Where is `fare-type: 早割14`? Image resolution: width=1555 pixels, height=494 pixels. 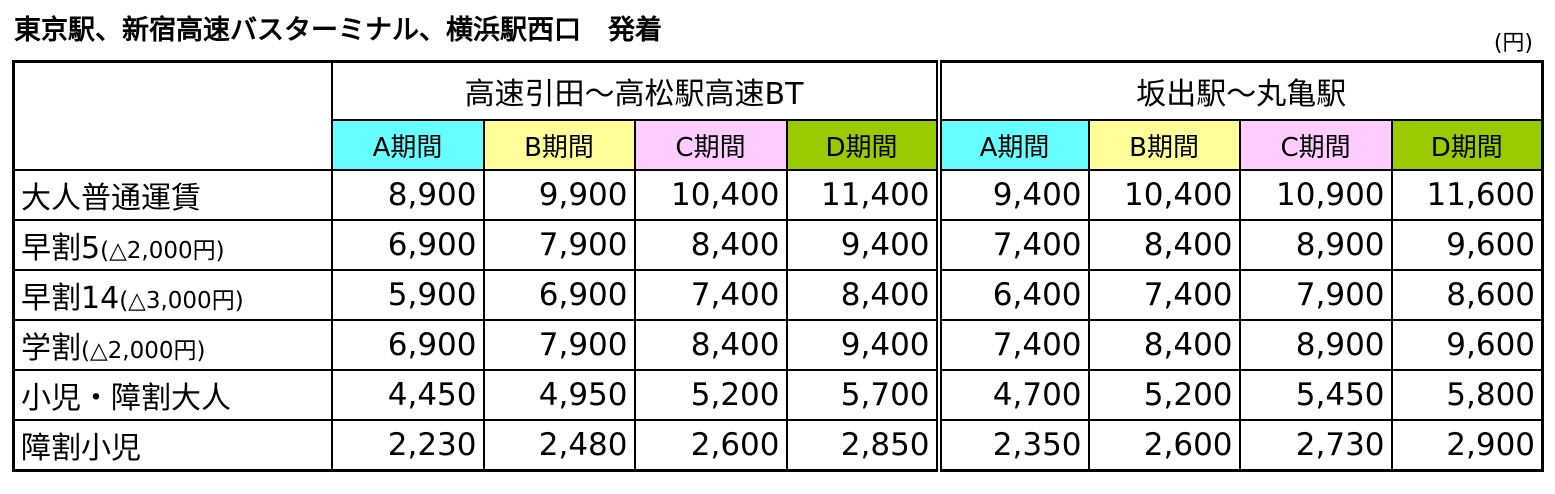 fare-type: 早割14 is located at coordinates (70, 298).